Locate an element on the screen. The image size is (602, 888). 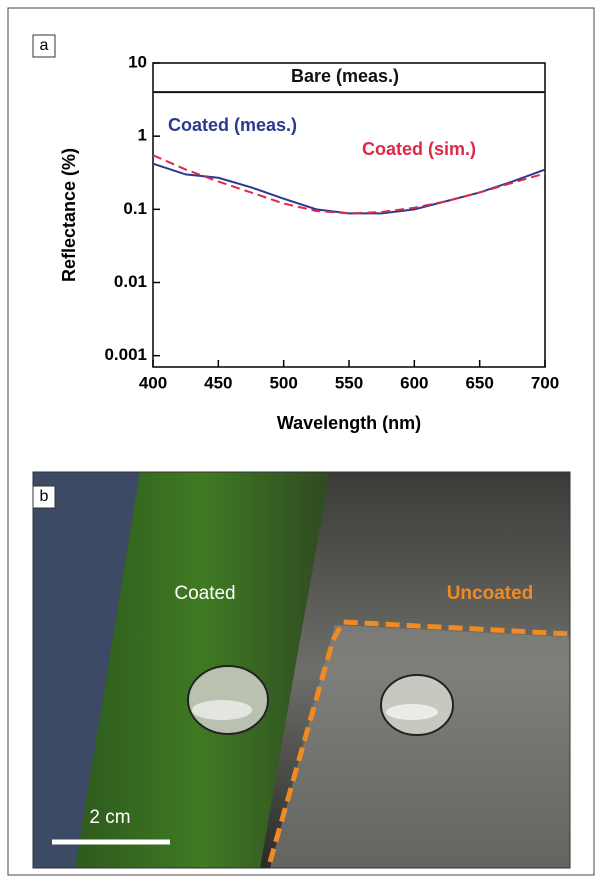
y-tick-label: 0.1 is located at coordinates (135, 208).